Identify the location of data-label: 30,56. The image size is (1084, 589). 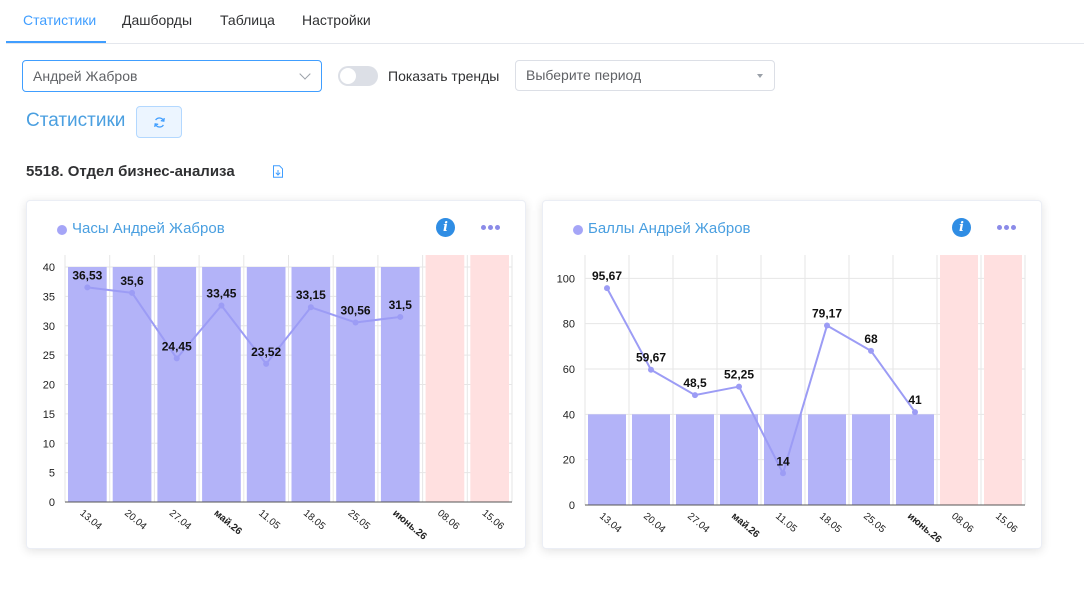
(356, 310).